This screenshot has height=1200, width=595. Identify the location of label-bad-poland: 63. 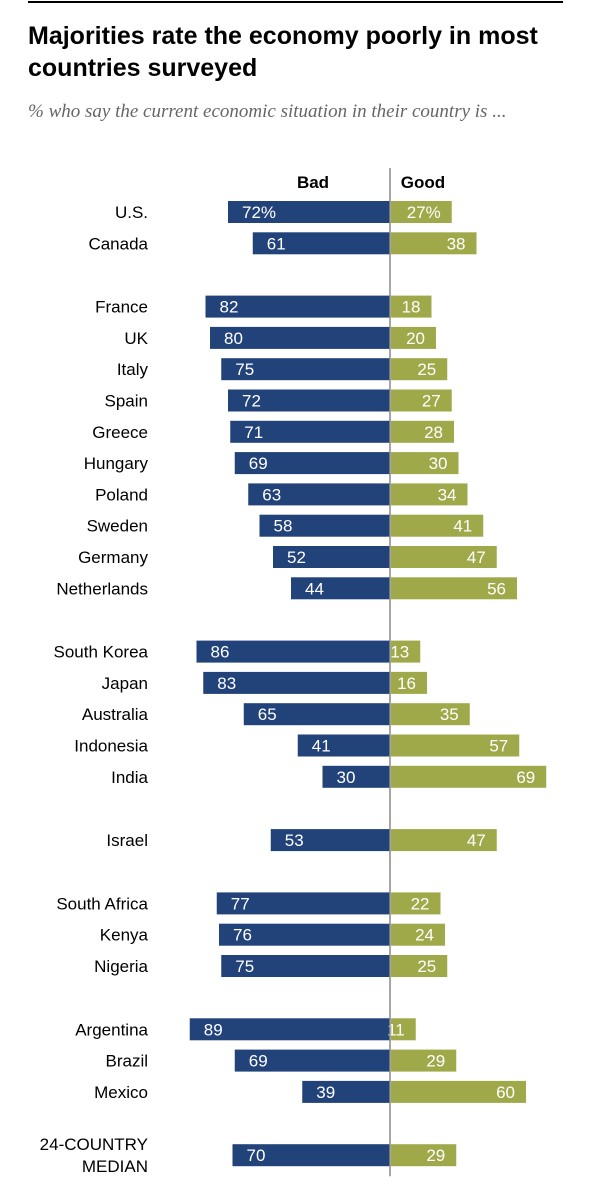
(271, 494).